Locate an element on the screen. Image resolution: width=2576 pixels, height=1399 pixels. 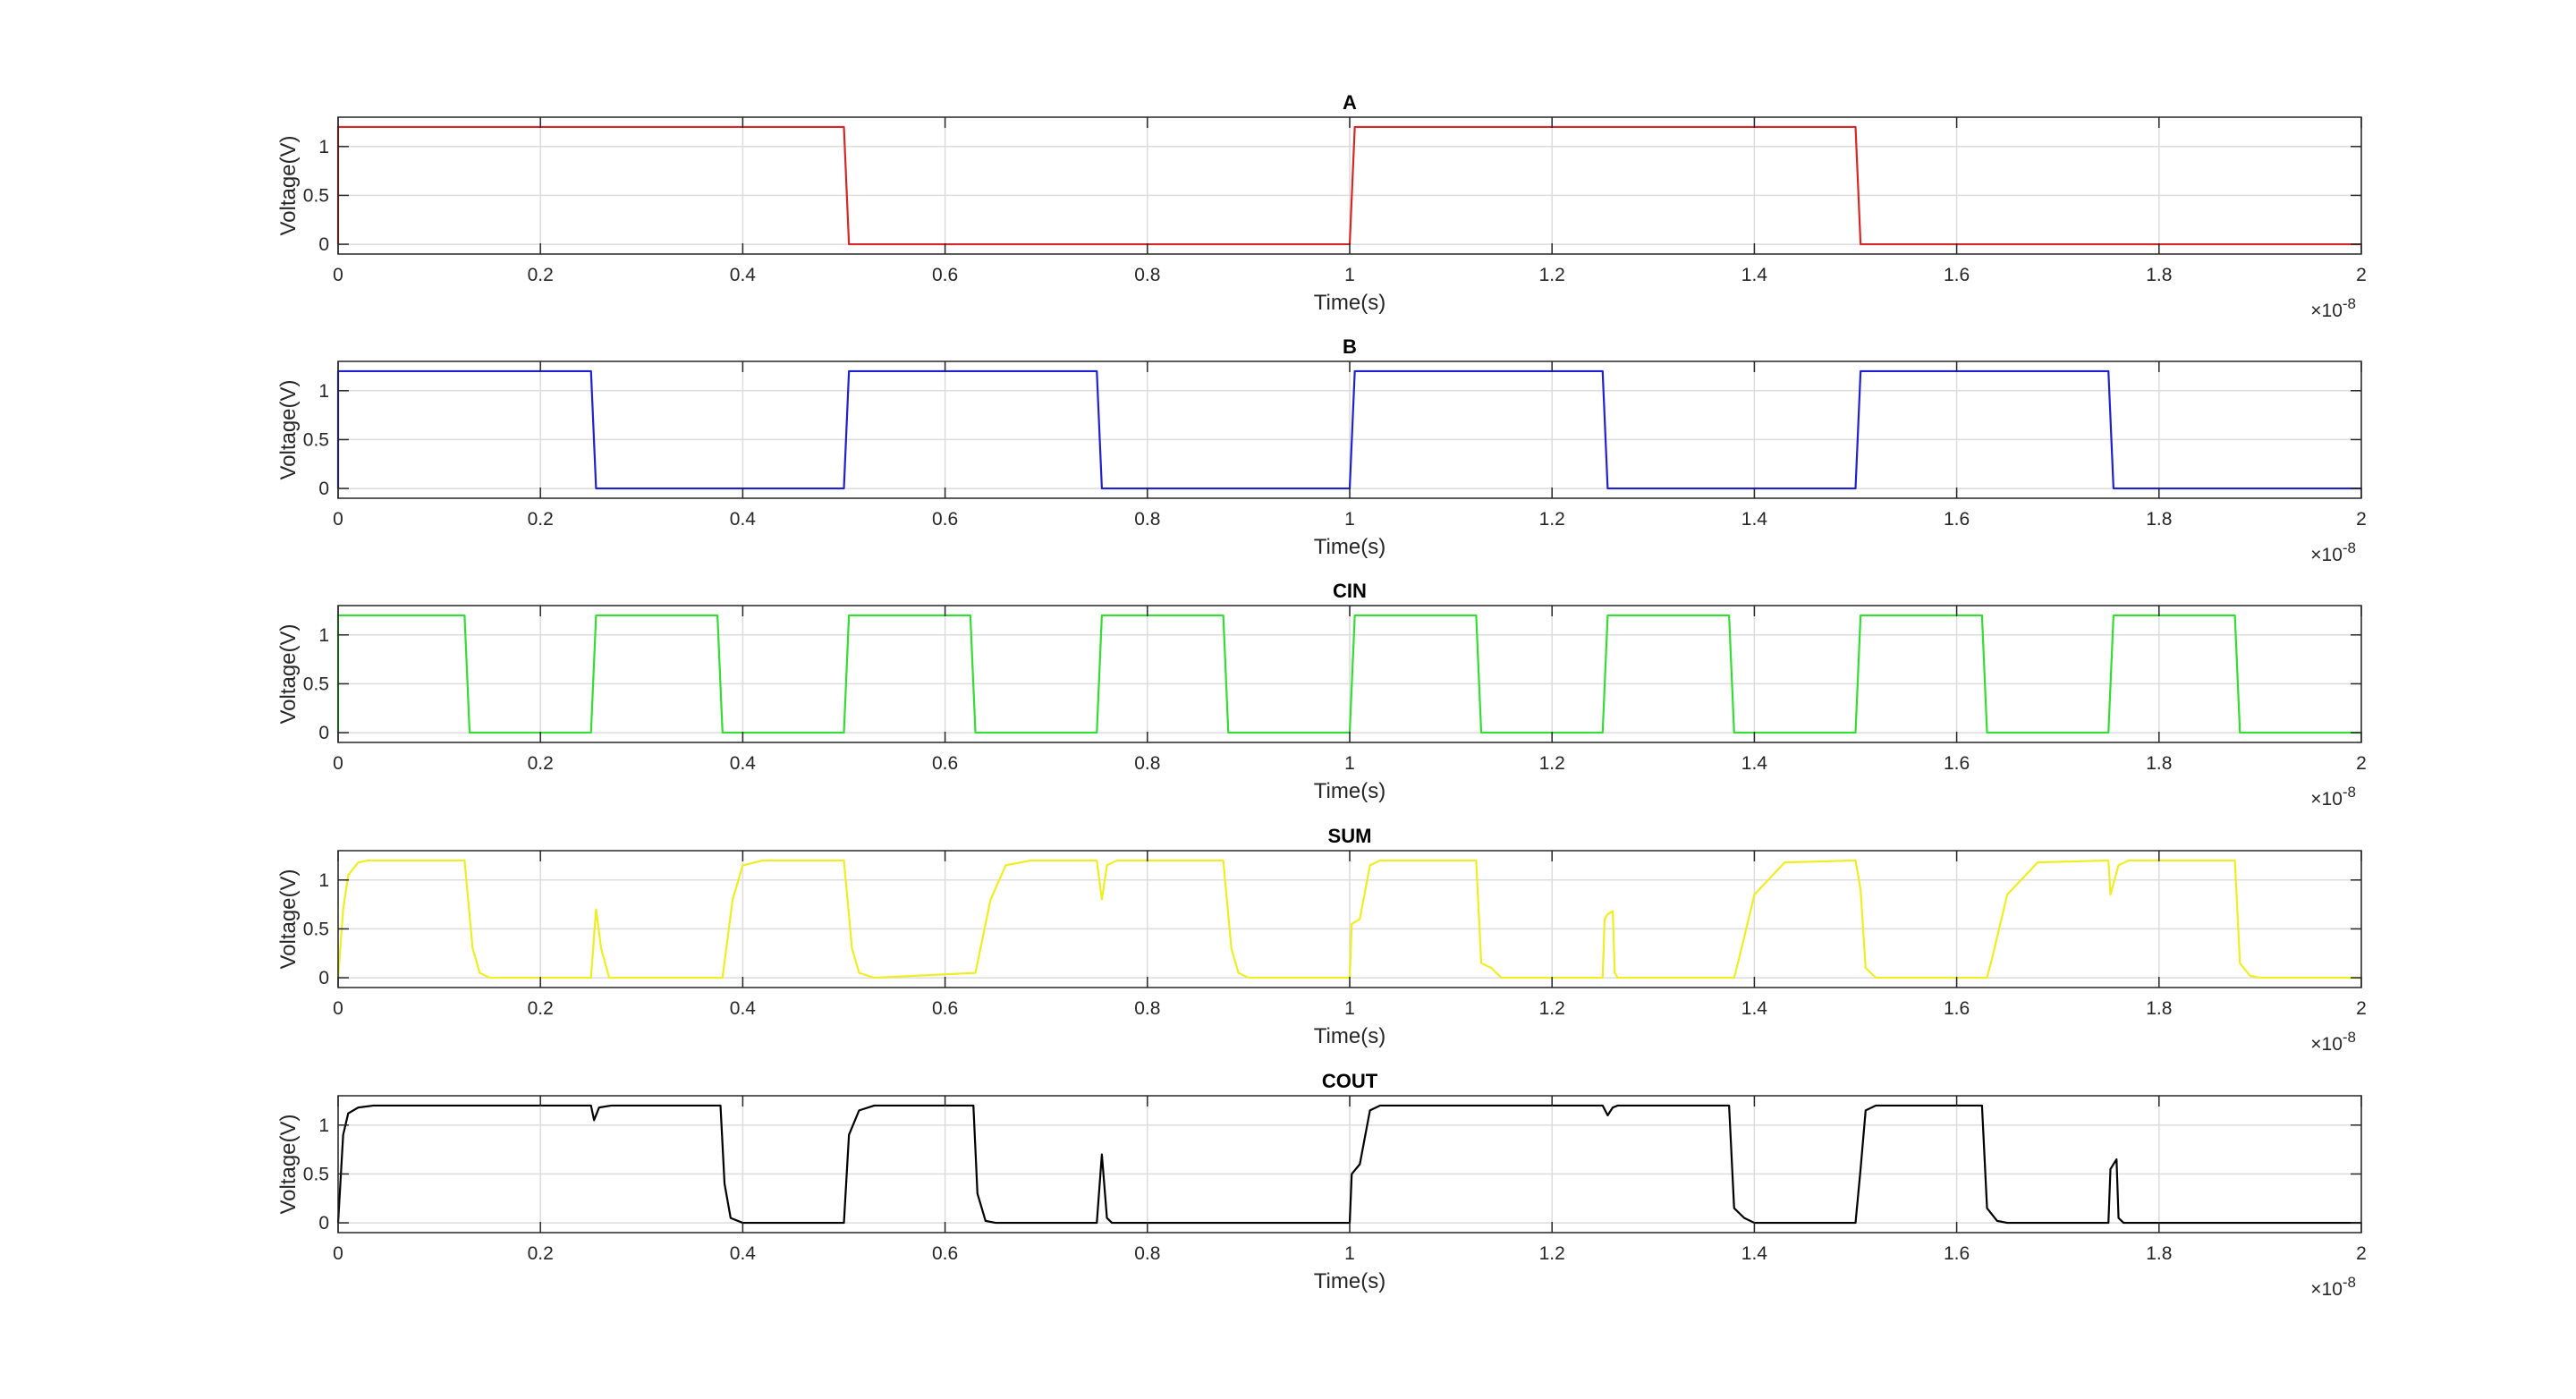
subplot-title: B is located at coordinates (1350, 346).